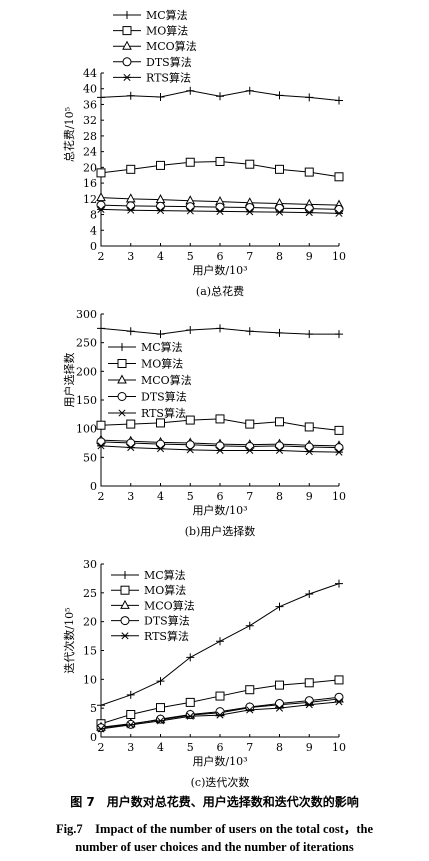 This screenshot has width=429, height=861. I want to click on x-tick-label: 5, so click(190, 747).